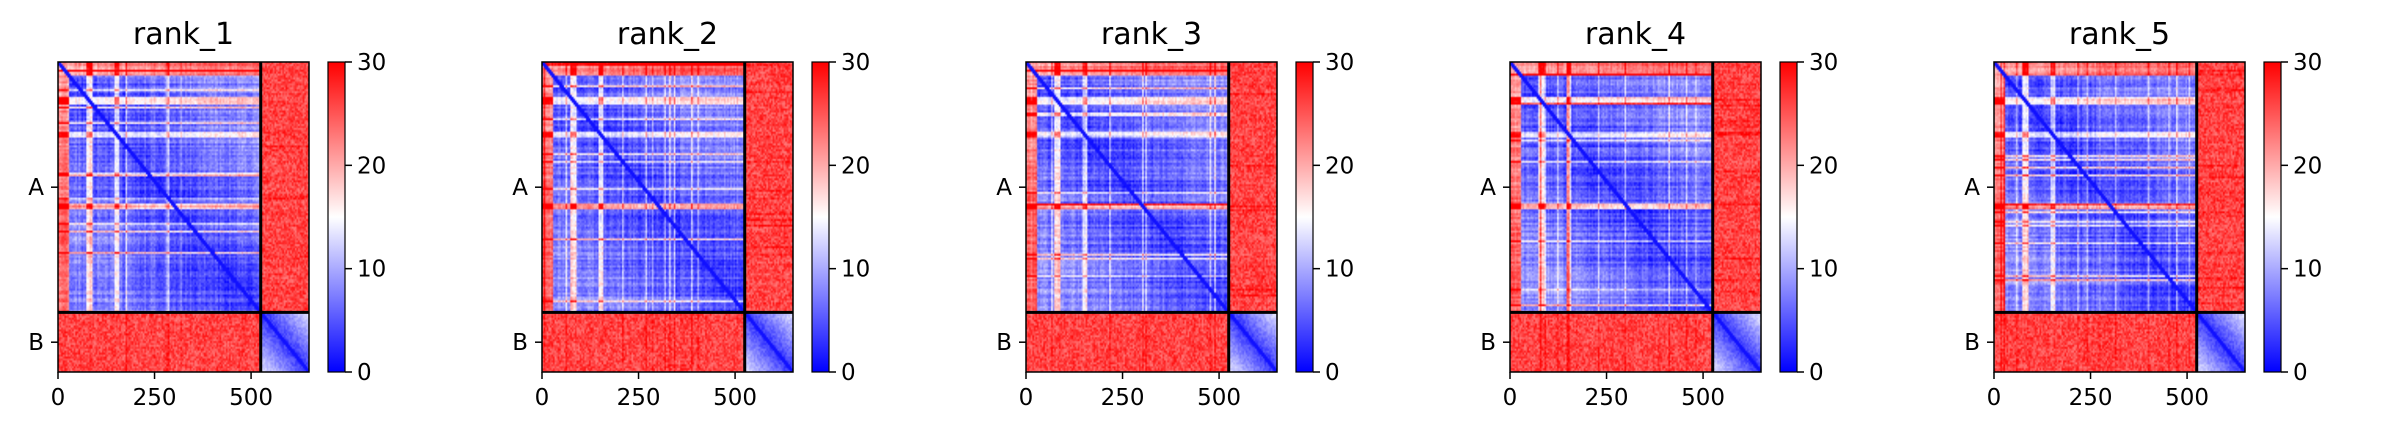 This screenshot has width=2400, height=438. I want to click on panel-title: rank_3, so click(1151, 34).